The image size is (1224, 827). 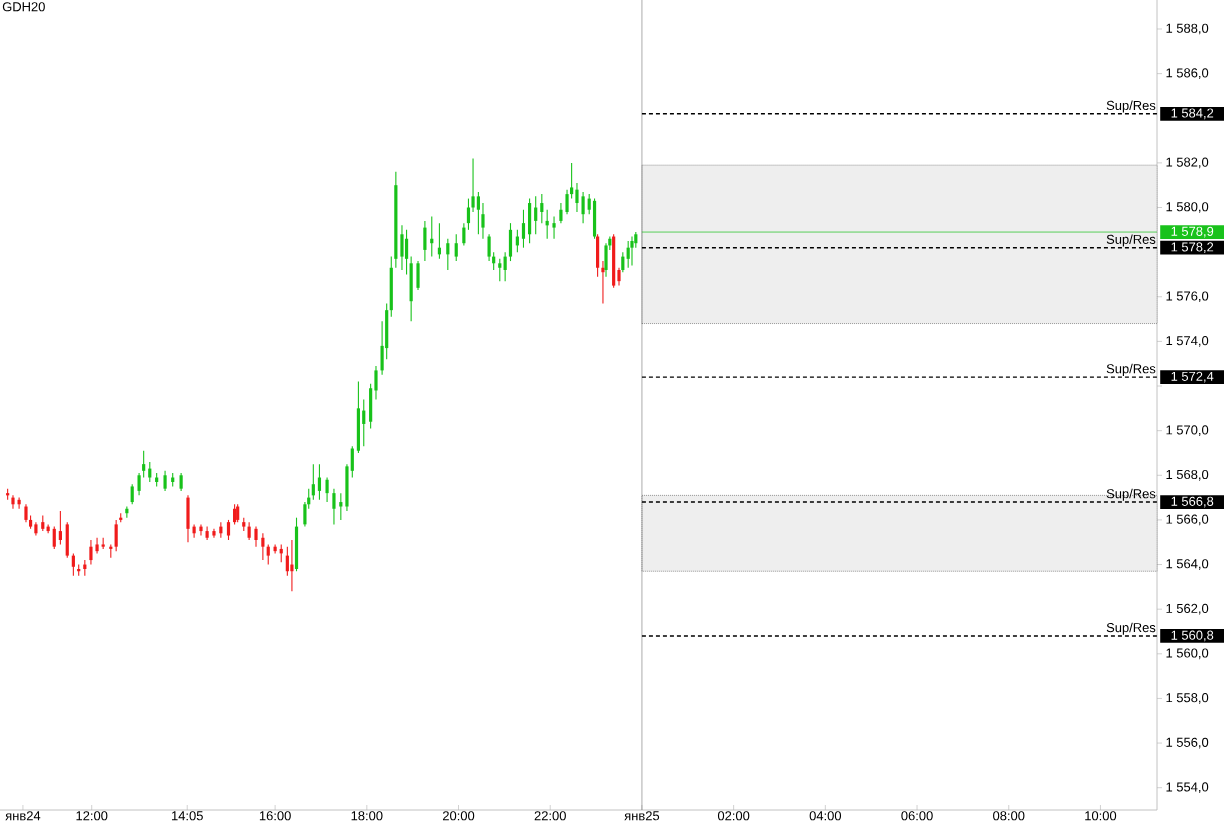 I want to click on x-tick-label: 12:00, so click(x=92, y=816).